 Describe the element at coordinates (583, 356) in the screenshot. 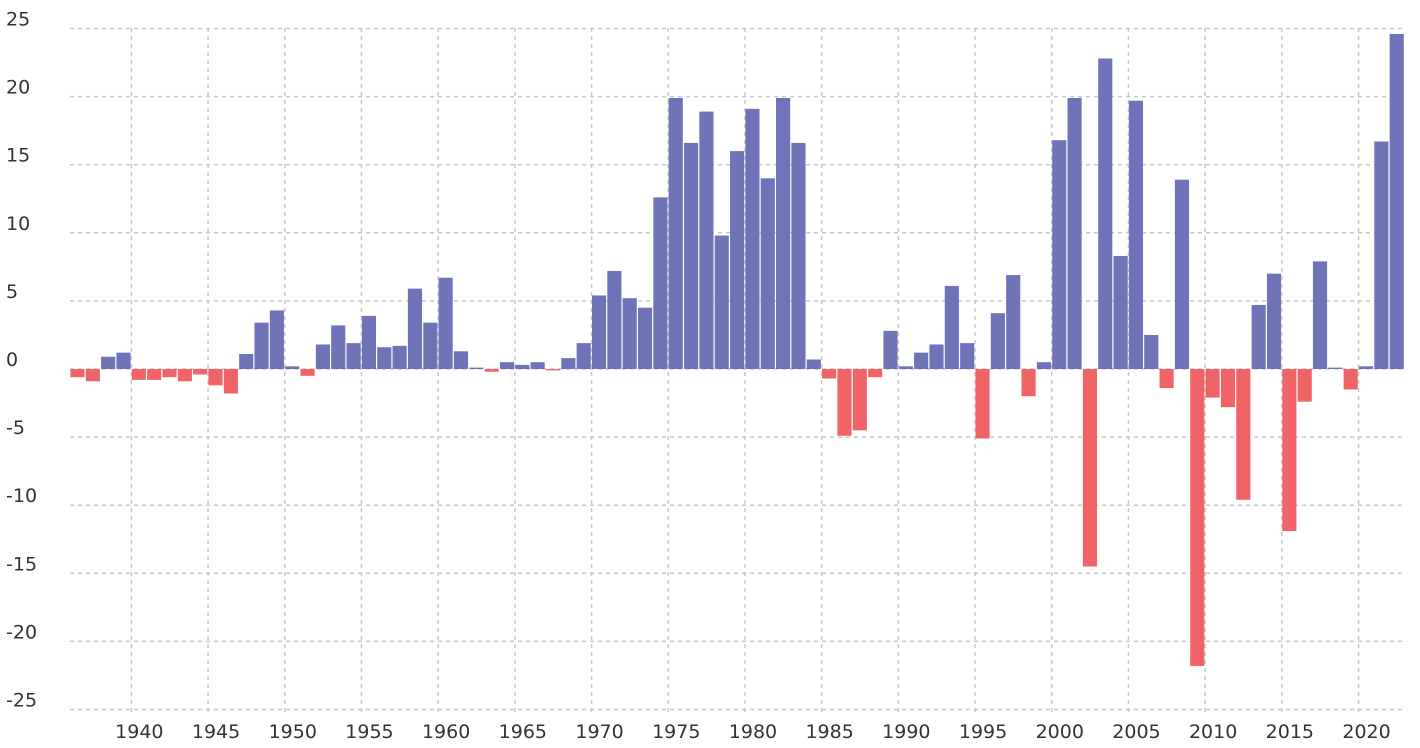

I see `bar-1969` at that location.